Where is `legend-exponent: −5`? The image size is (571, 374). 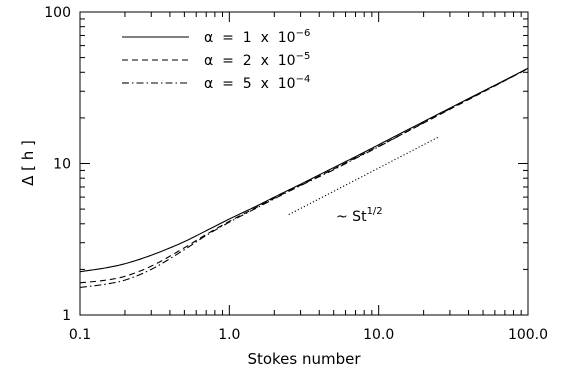
legend-exponent: −5 is located at coordinates (303, 56).